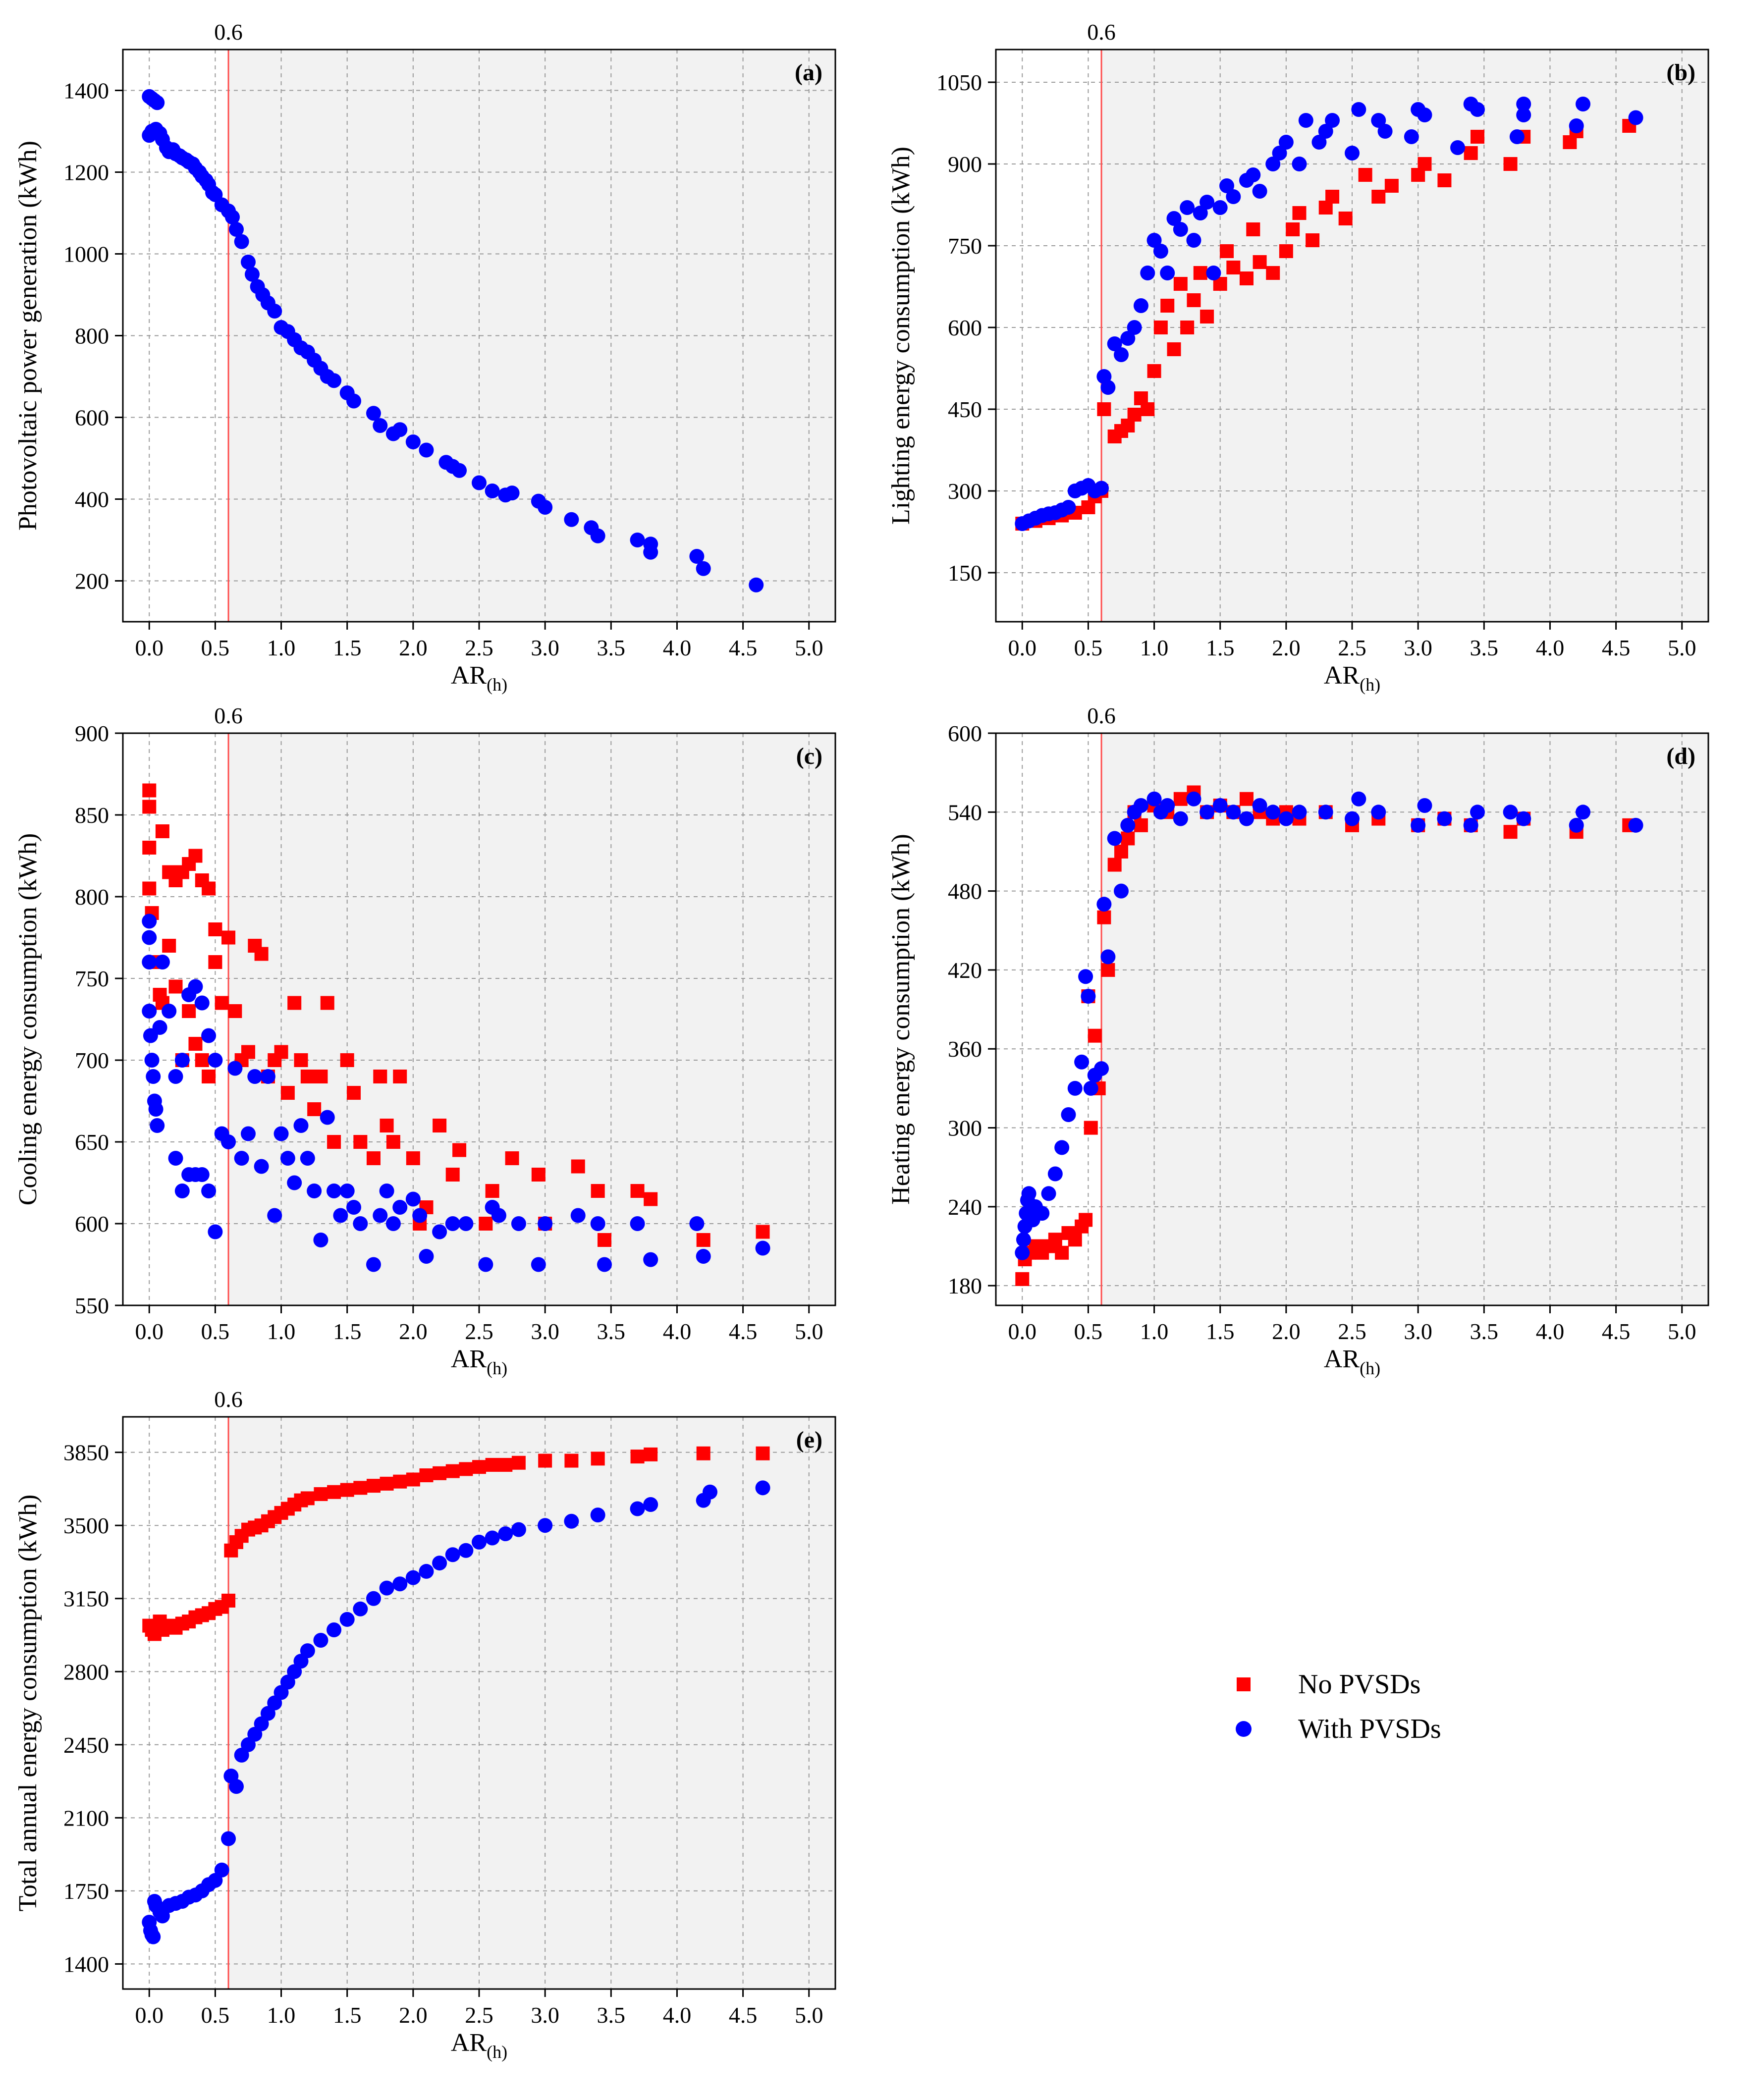 This screenshot has height=2100, width=1746. What do you see at coordinates (92, 897) in the screenshot?
I see `y-tick-label: 800` at bounding box center [92, 897].